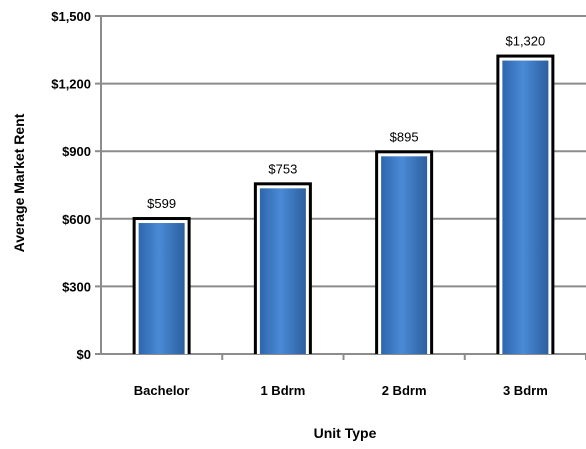  I want to click on y-tick-label: $0, so click(84, 354).